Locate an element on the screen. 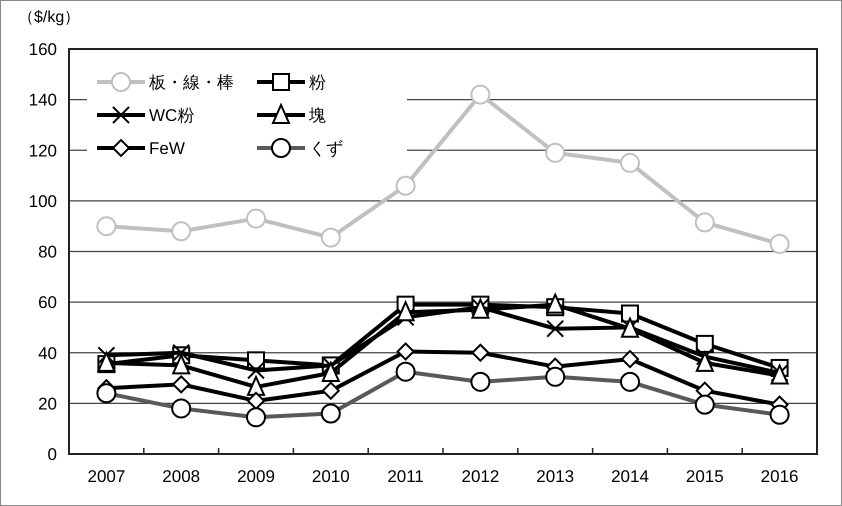 The height and width of the screenshot is (506, 842). y-tick-label: 120 is located at coordinates (42, 150).